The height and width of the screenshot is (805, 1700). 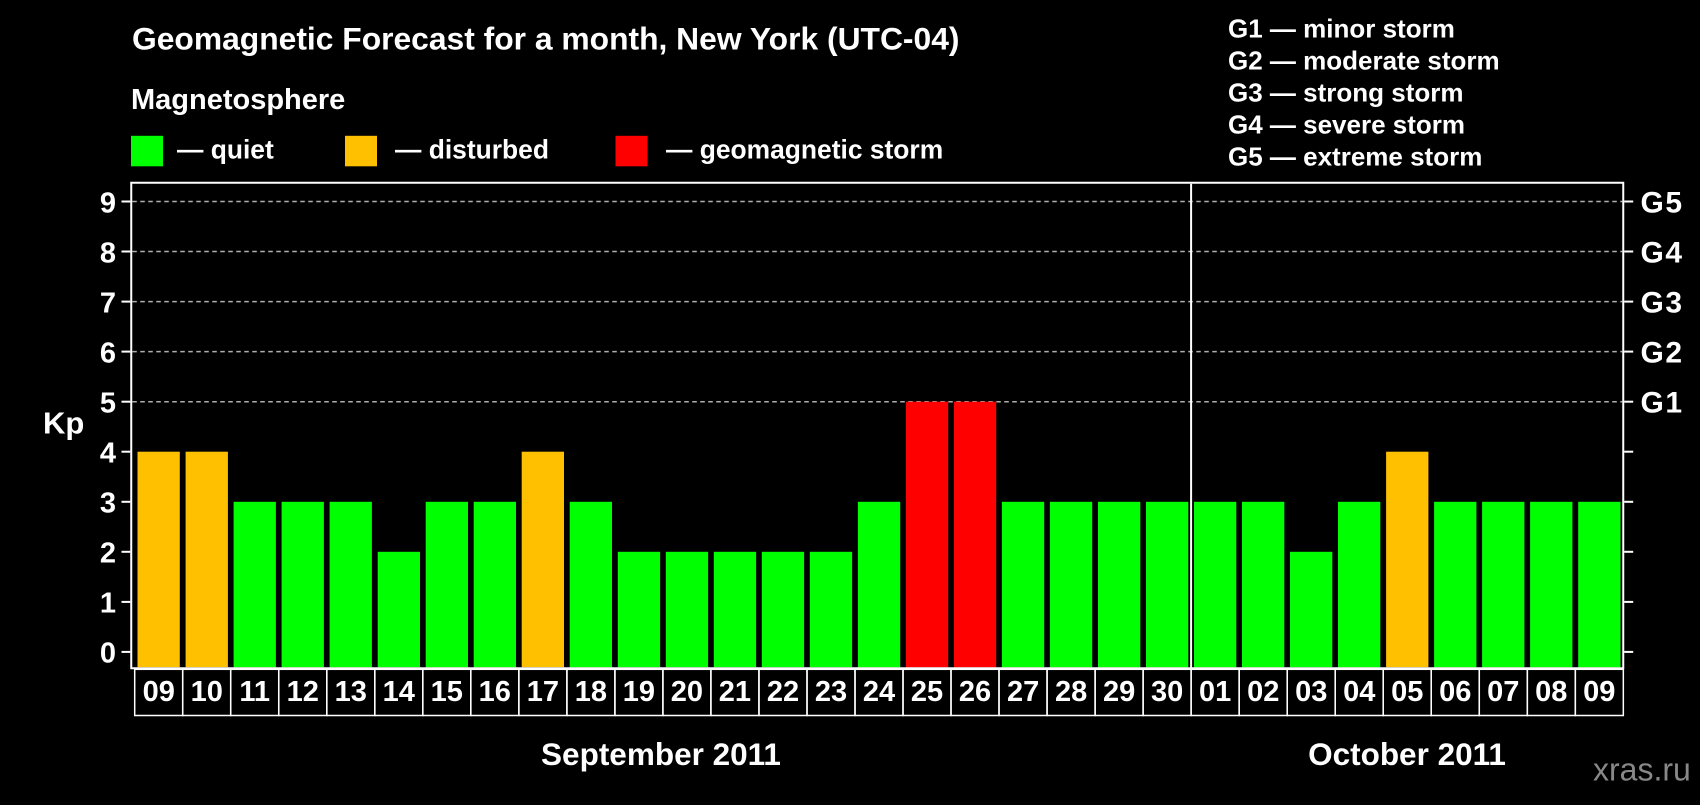 What do you see at coordinates (1346, 125) in the screenshot?
I see `svg-text: G4 — severe storm` at bounding box center [1346, 125].